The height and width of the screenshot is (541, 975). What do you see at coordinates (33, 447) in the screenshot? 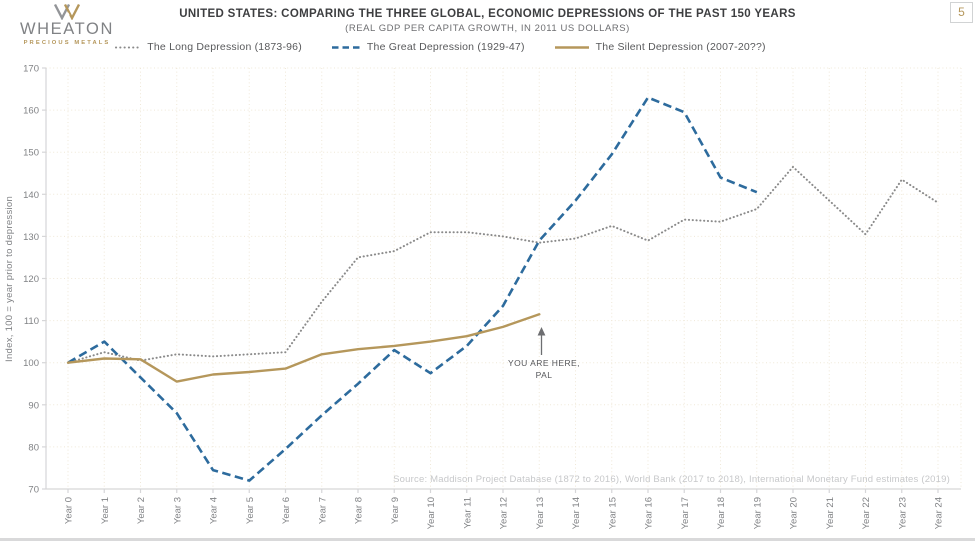
I see `y-tick-label: 80` at bounding box center [33, 447].